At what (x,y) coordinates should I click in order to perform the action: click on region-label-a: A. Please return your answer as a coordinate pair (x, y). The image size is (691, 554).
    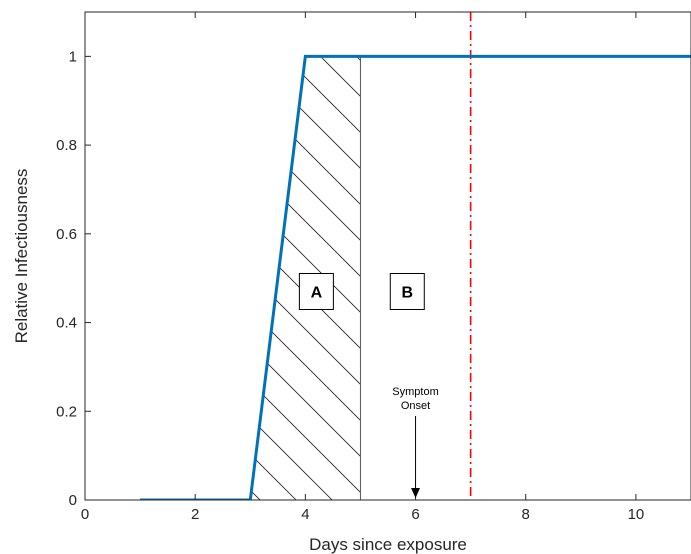
    Looking at the image, I should click on (317, 292).